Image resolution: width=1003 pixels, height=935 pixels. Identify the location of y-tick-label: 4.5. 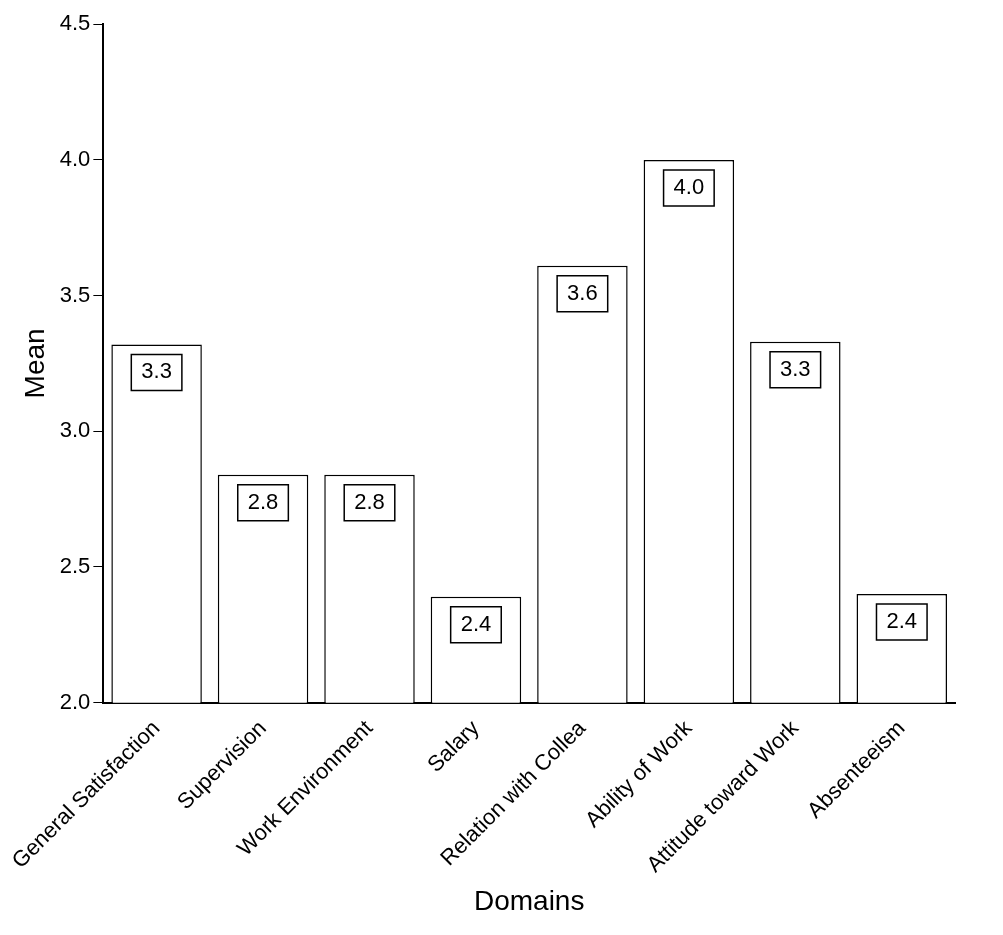
(75, 23).